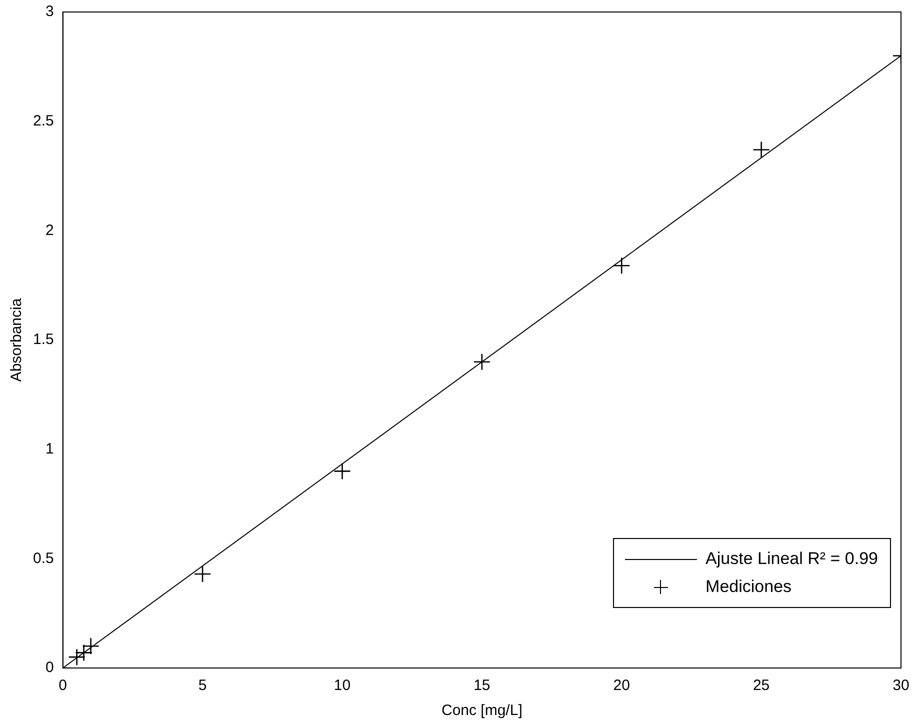 This screenshot has height=728, width=919. Describe the element at coordinates (63, 685) in the screenshot. I see `x-tick-label: 0` at that location.